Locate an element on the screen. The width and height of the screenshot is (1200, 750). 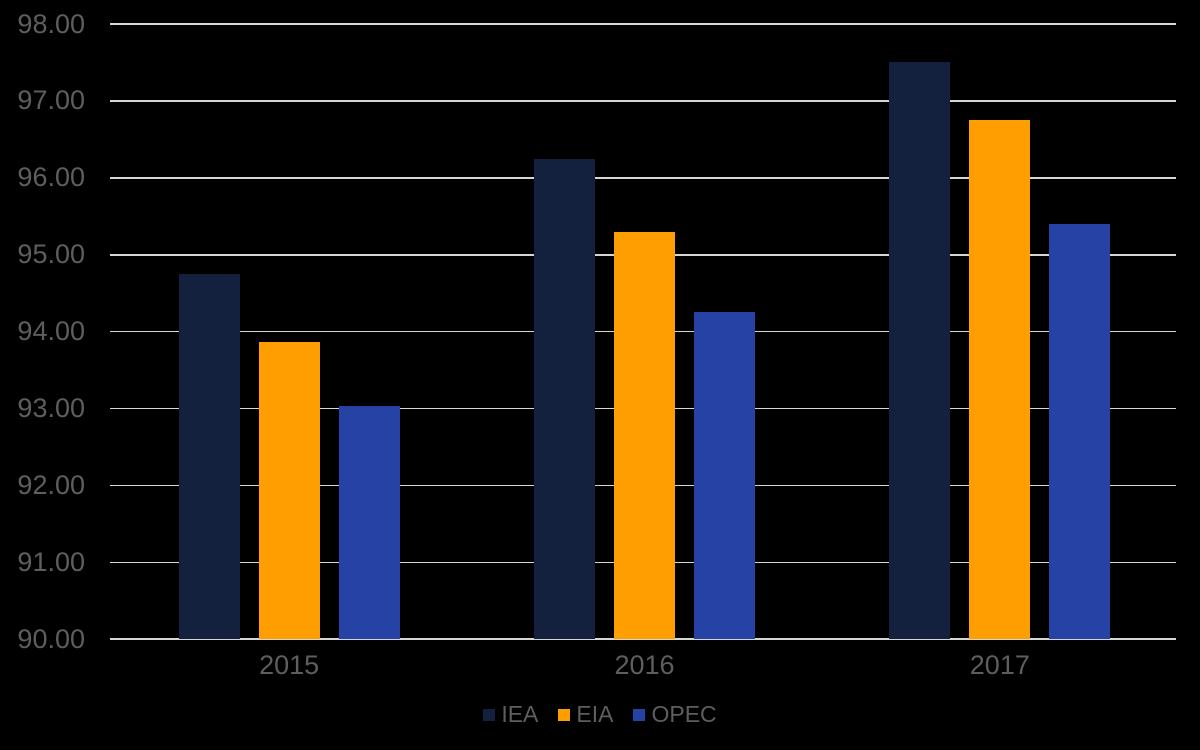
bar-iea-2016 is located at coordinates (564, 399).